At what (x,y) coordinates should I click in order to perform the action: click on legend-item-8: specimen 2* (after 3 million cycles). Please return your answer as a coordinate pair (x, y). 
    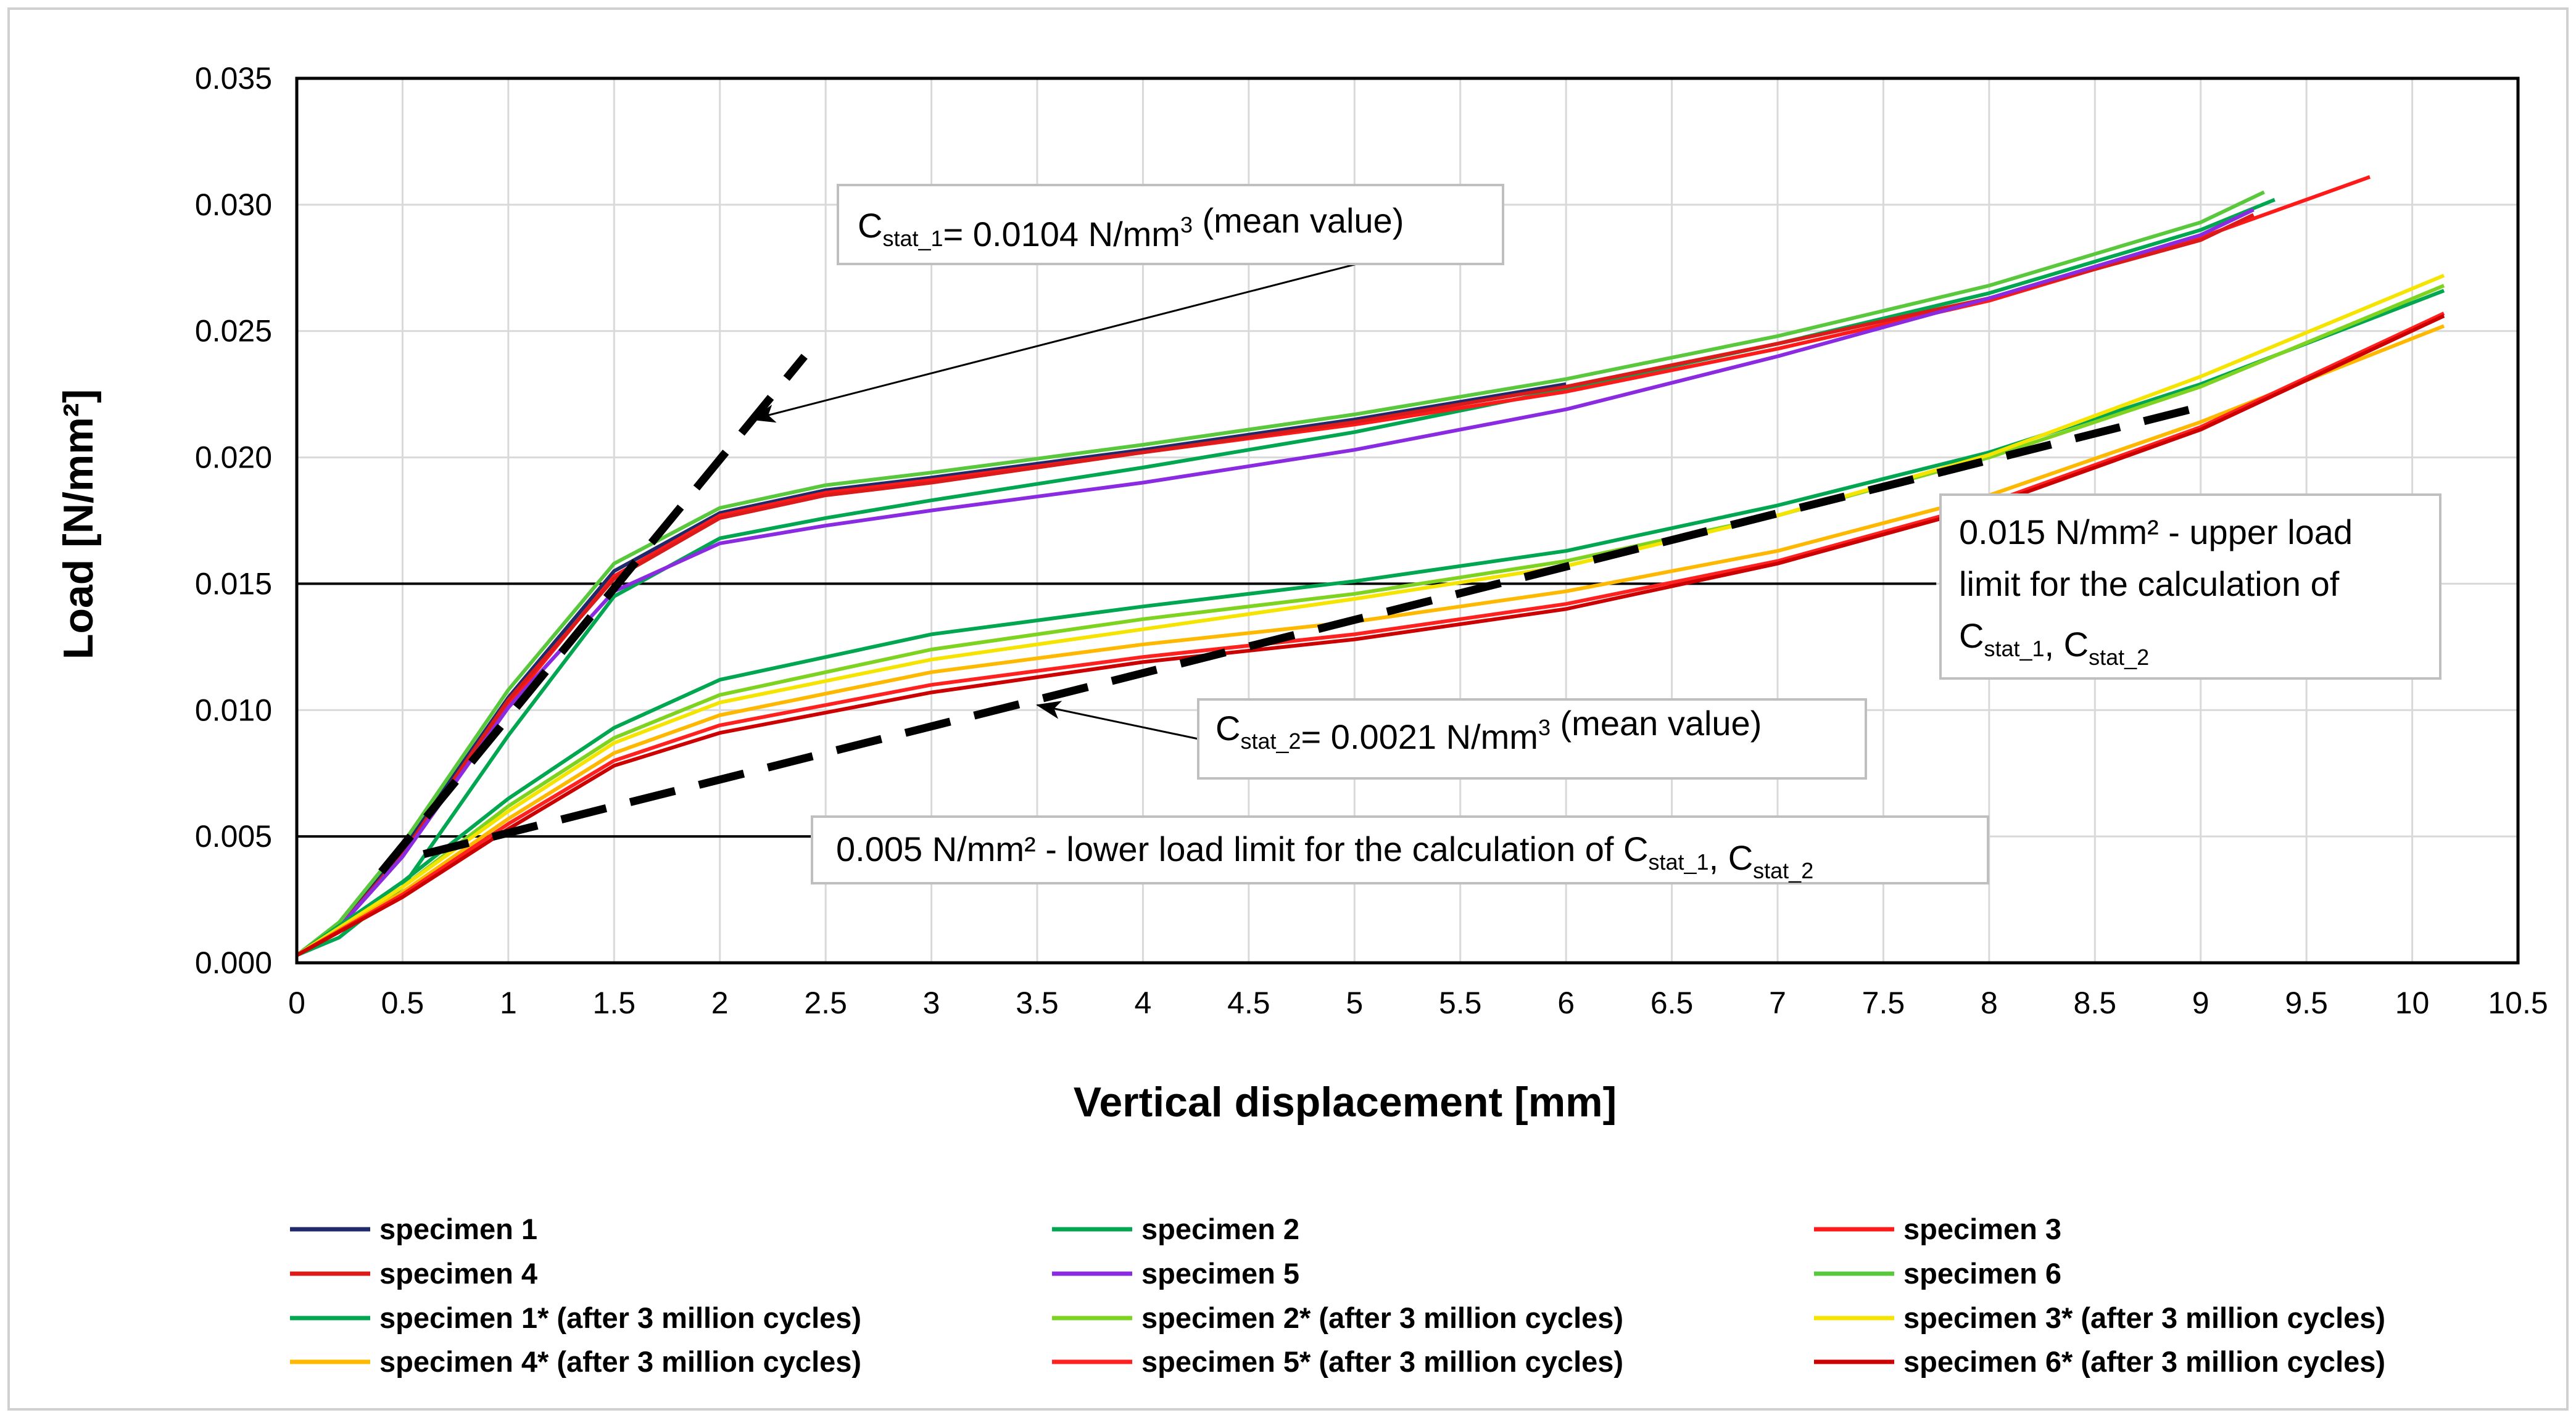
    Looking at the image, I should click on (1337, 1318).